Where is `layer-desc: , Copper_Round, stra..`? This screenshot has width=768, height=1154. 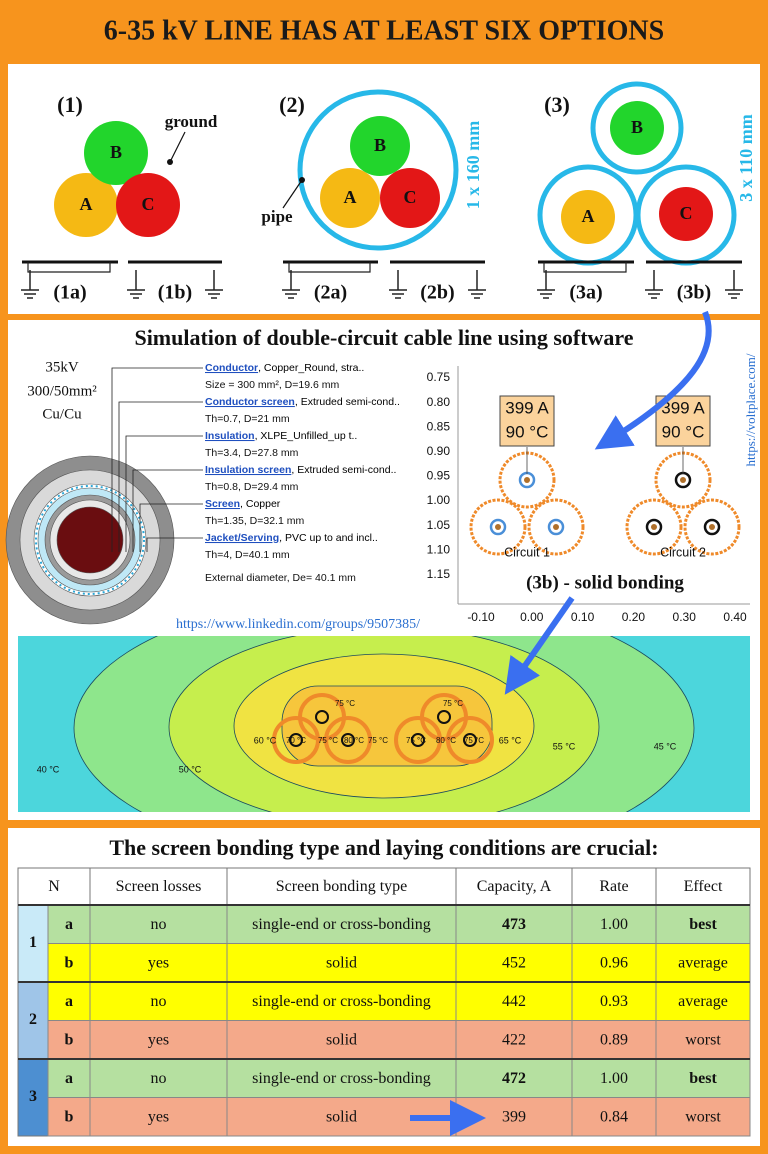
layer-desc: , Copper_Round, stra.. is located at coordinates (311, 368).